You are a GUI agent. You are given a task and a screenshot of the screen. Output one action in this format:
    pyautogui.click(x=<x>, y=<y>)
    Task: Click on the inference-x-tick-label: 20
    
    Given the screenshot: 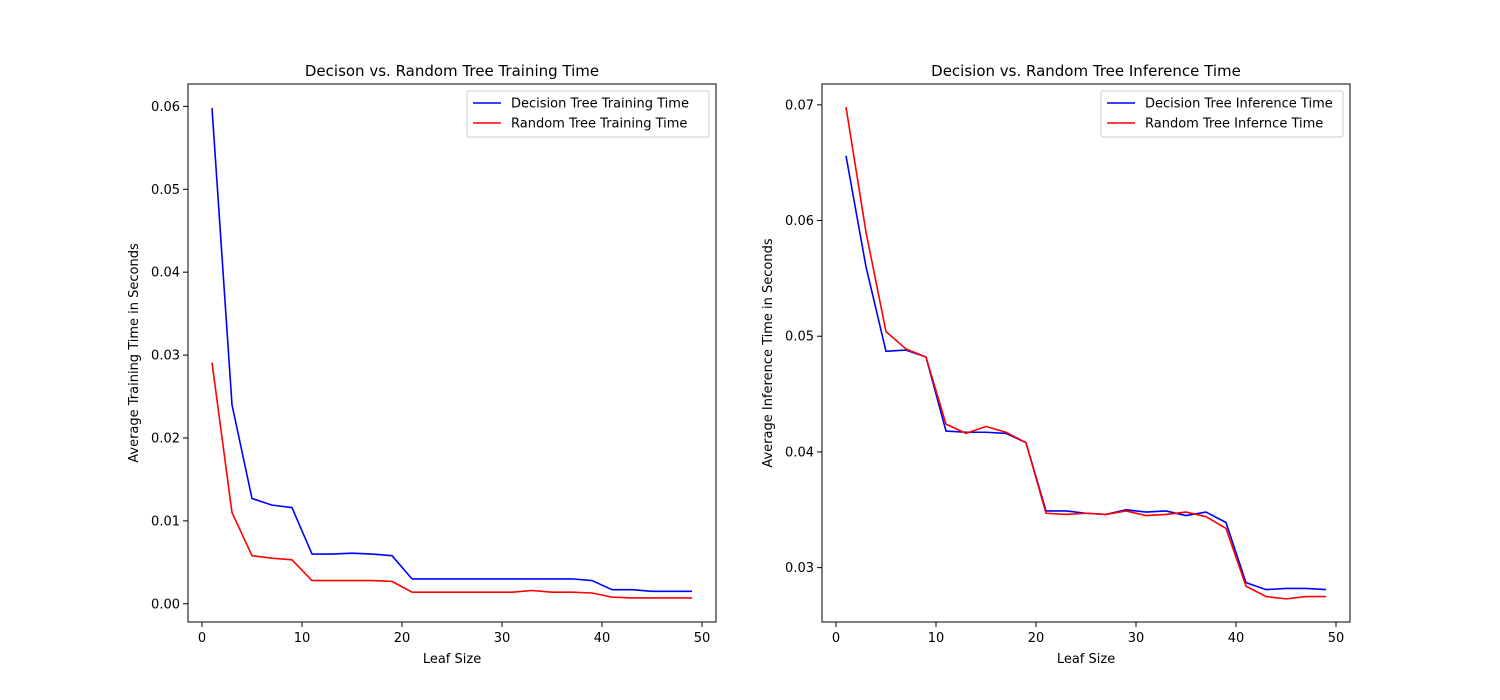 What is the action you would take?
    pyautogui.click(x=1036, y=638)
    